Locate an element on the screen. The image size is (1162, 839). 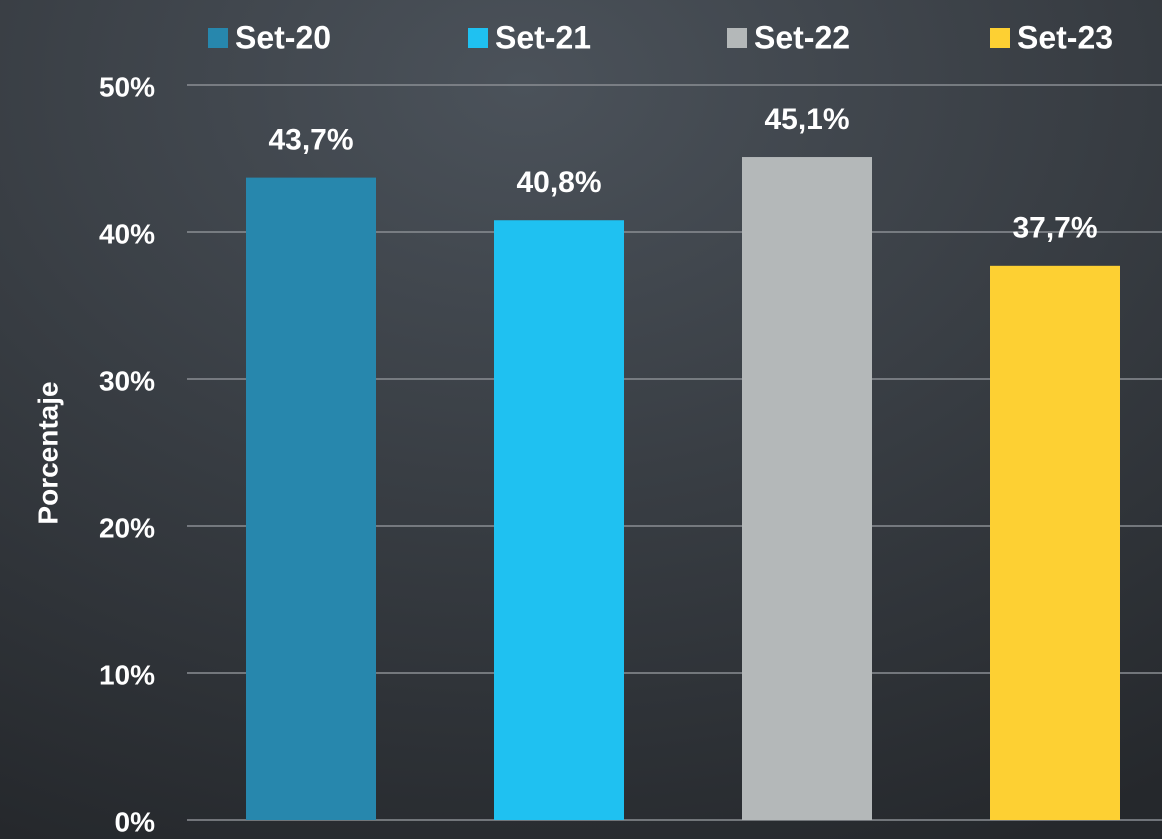
data-label: 43,7% is located at coordinates (310, 140).